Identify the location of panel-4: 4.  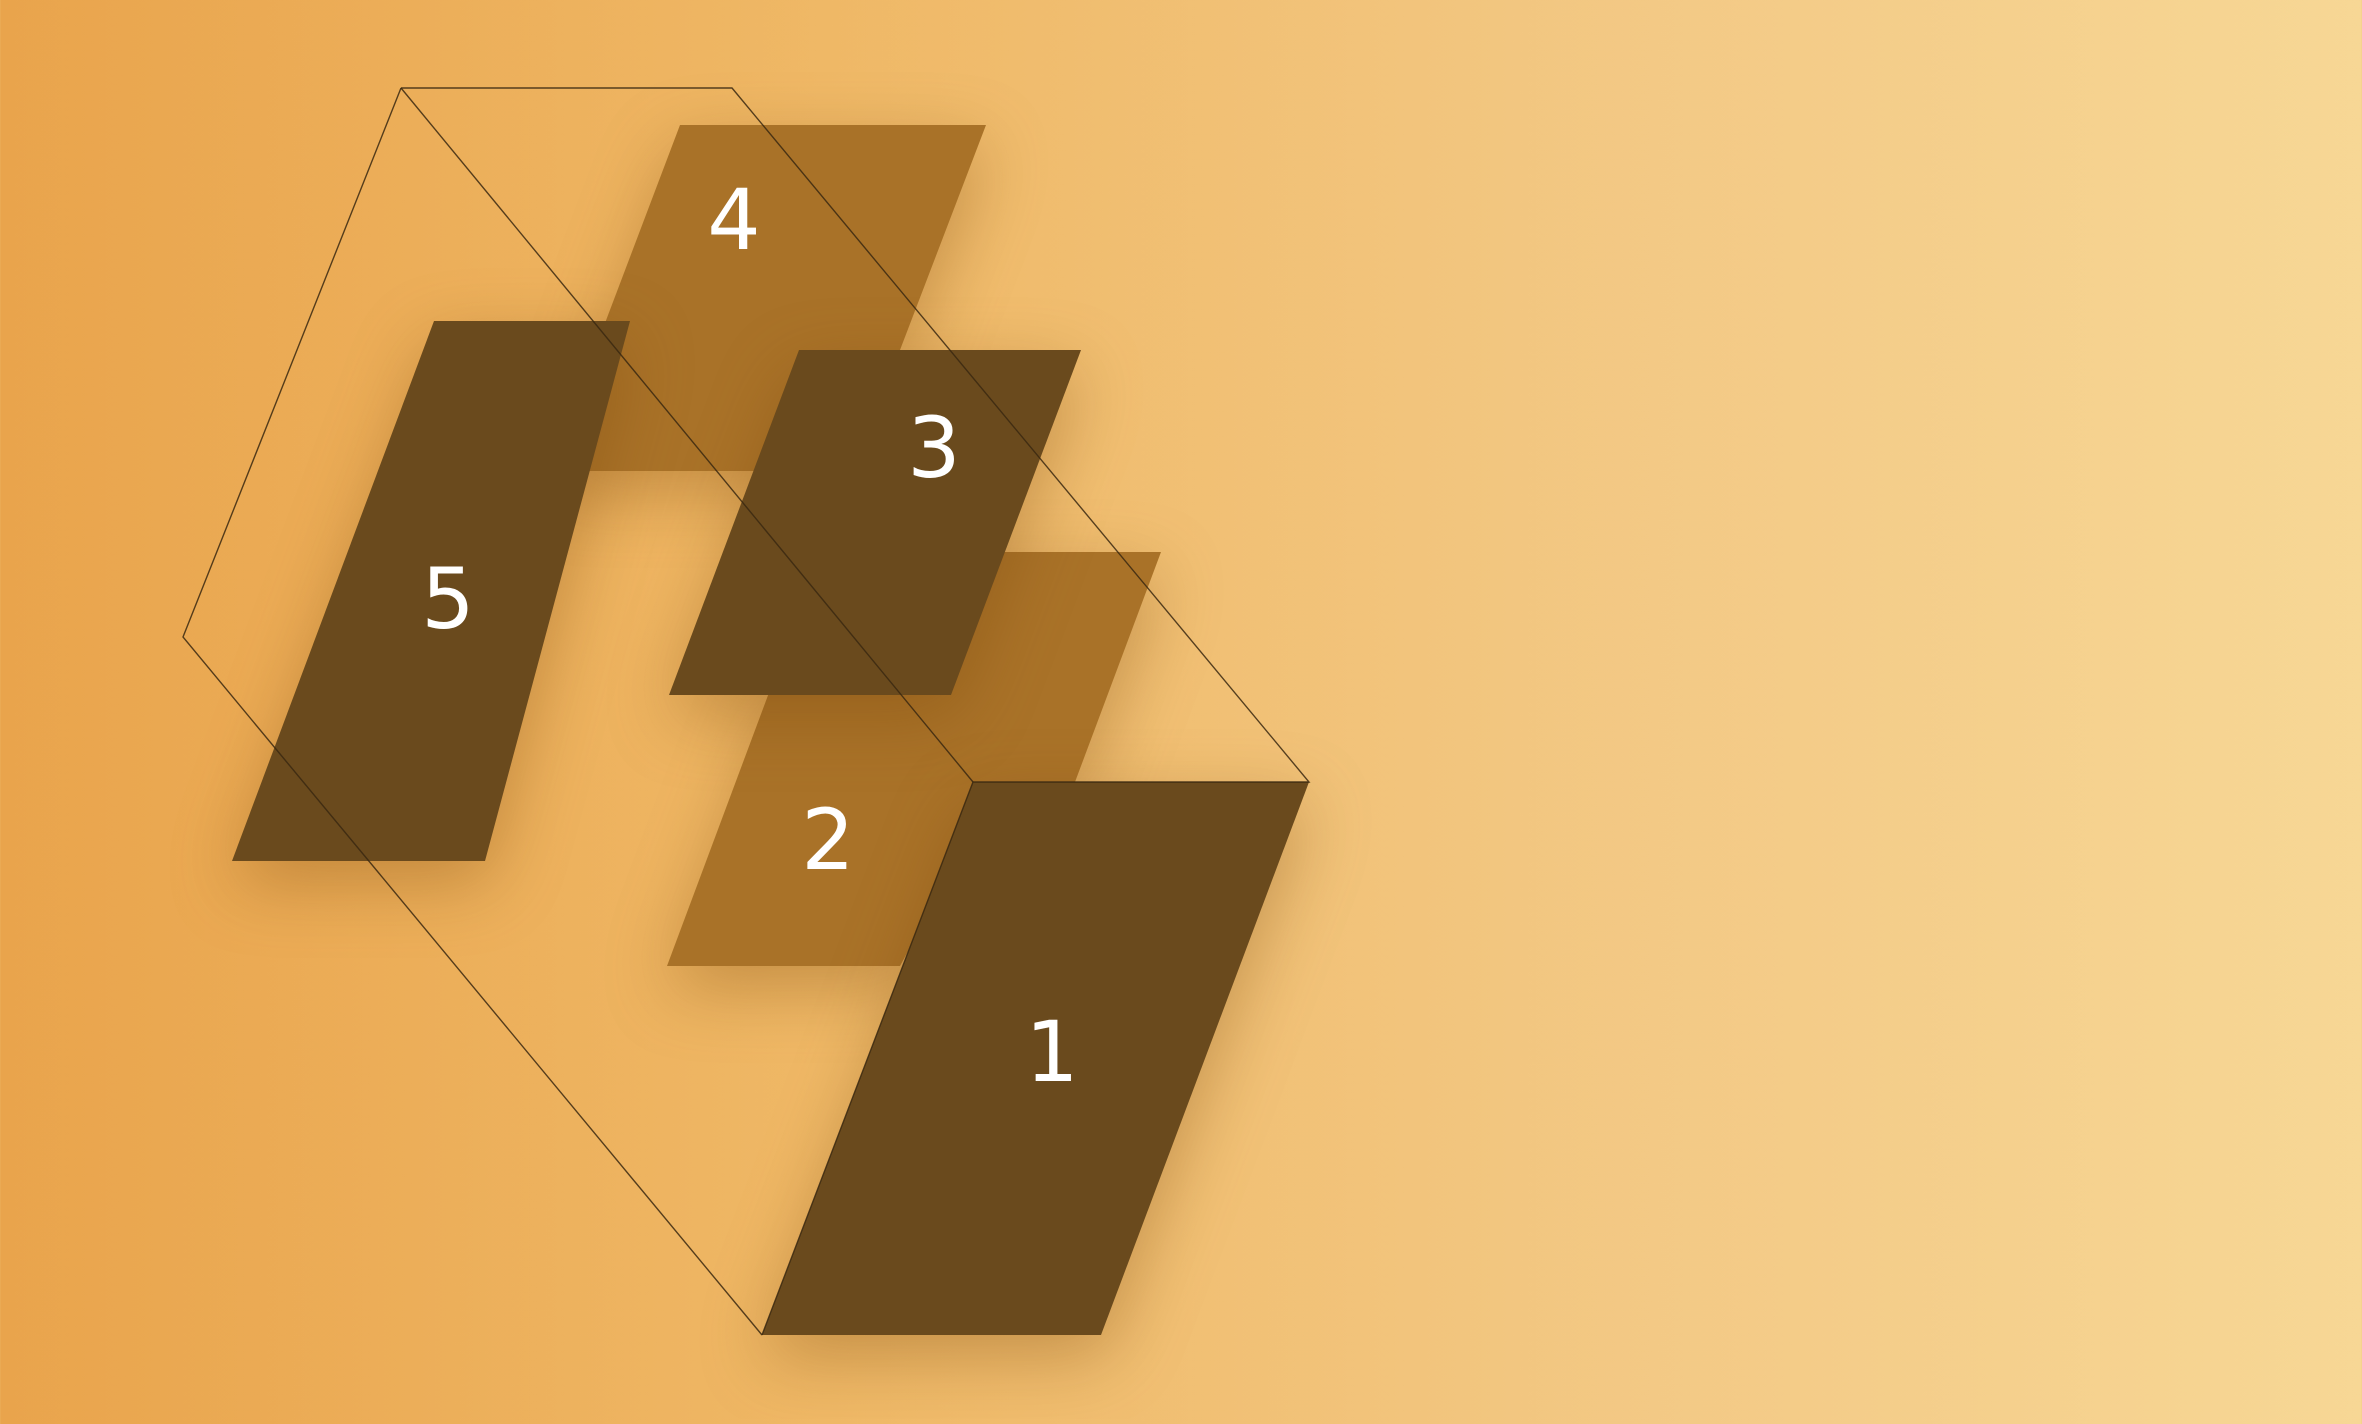
(767, 298).